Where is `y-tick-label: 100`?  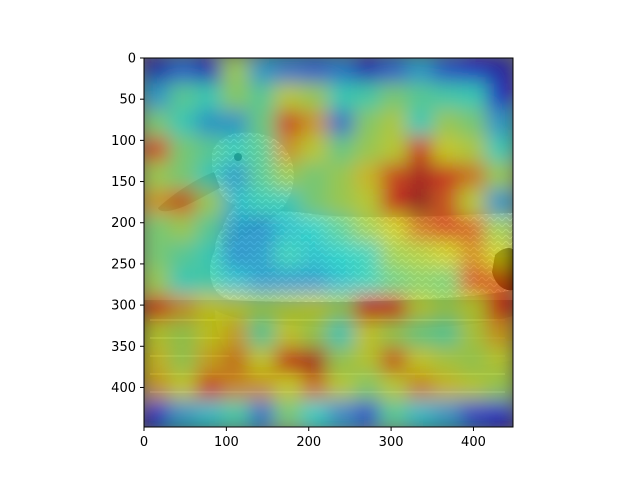
y-tick-label: 100 is located at coordinates (123, 141).